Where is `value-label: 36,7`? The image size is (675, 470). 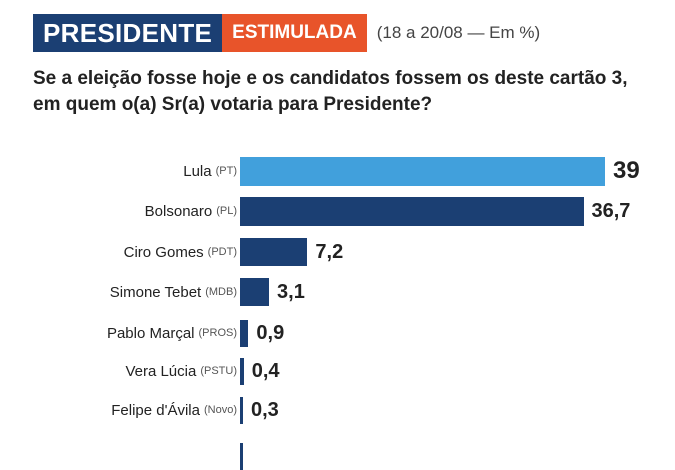
value-label: 36,7 is located at coordinates (611, 210).